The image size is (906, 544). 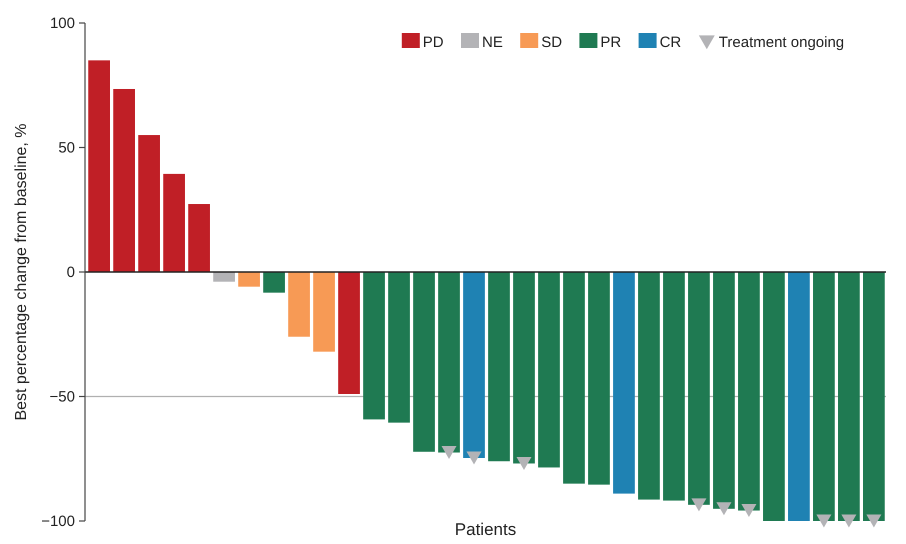 I want to click on y-tick-label: 0, so click(x=70, y=272).